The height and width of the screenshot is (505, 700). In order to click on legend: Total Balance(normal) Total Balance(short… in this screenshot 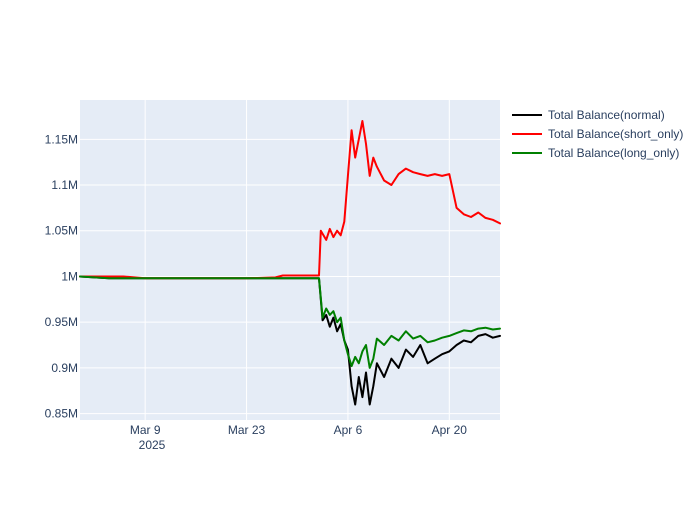, I will do `click(597, 134)`.